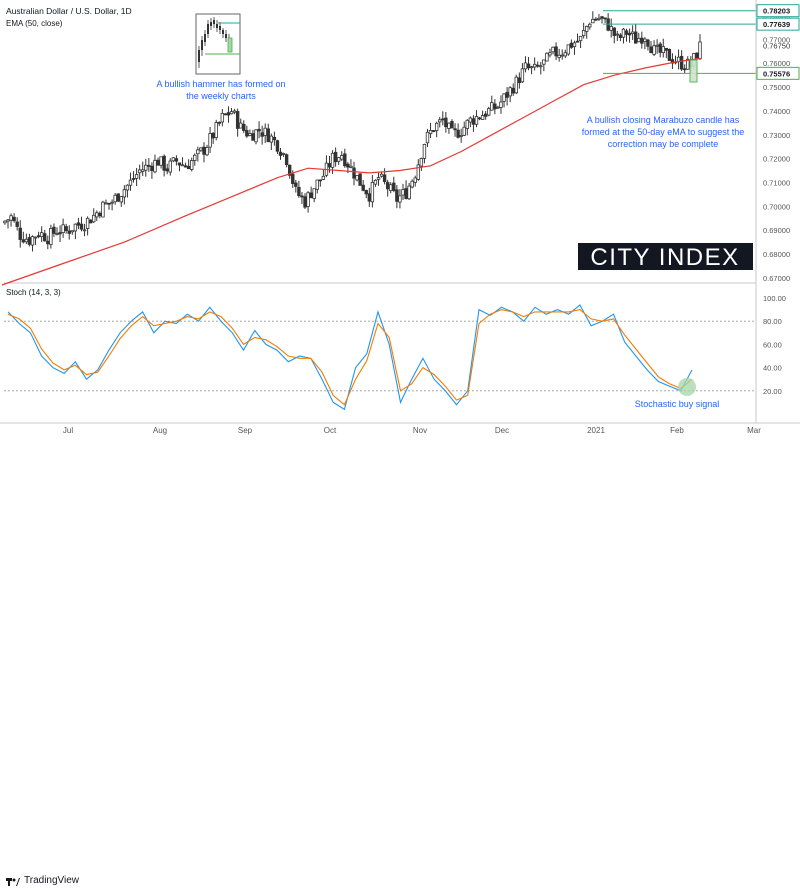  Describe the element at coordinates (772, 344) in the screenshot. I see `stoch-tick-label: 60.00` at that location.